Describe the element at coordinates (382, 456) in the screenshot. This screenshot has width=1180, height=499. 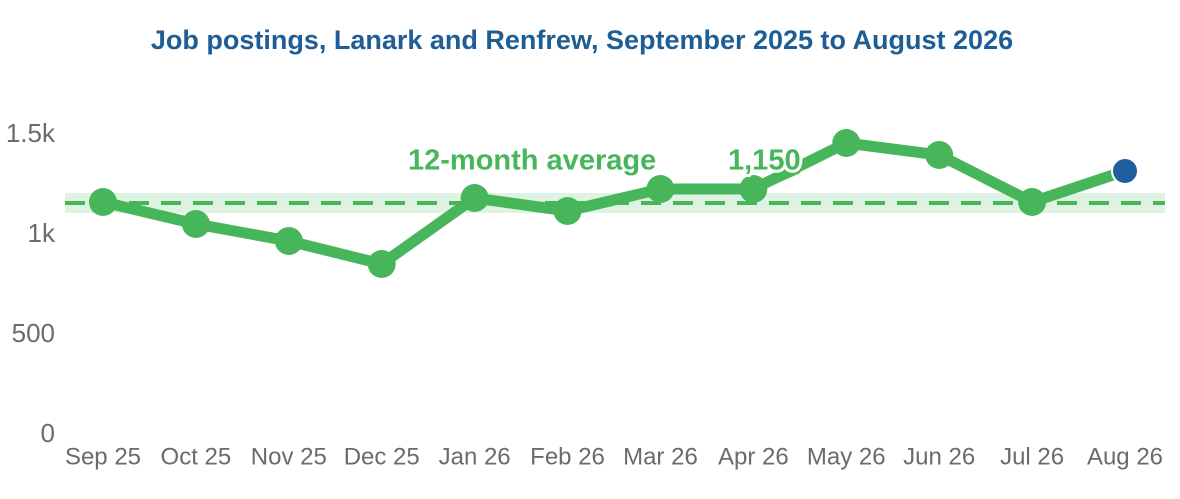
I see `x-tick-label: Dec 25` at that location.